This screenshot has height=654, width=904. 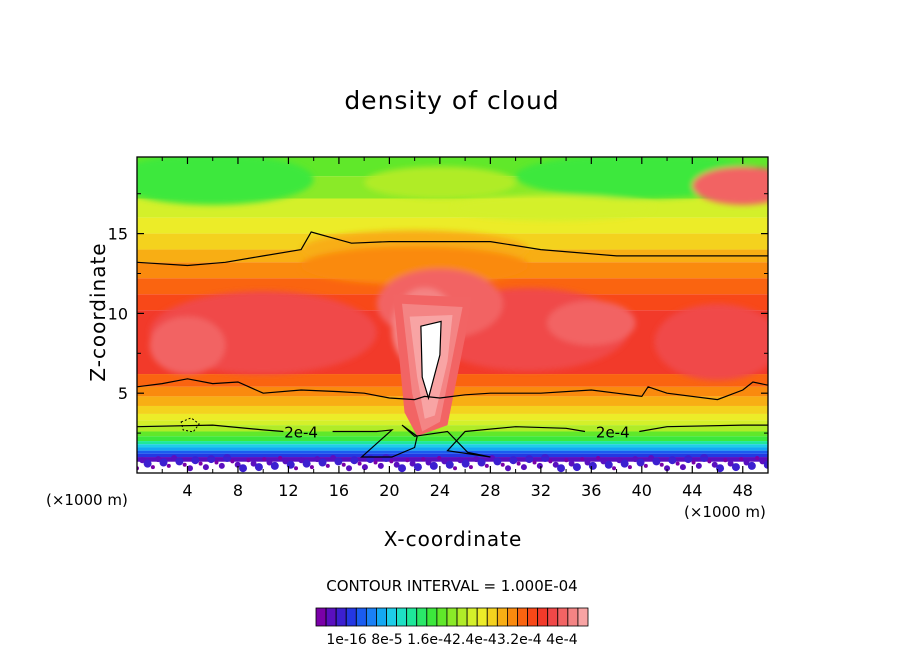 I want to click on x-axis-unit: (×1000 m), so click(x=725, y=512).